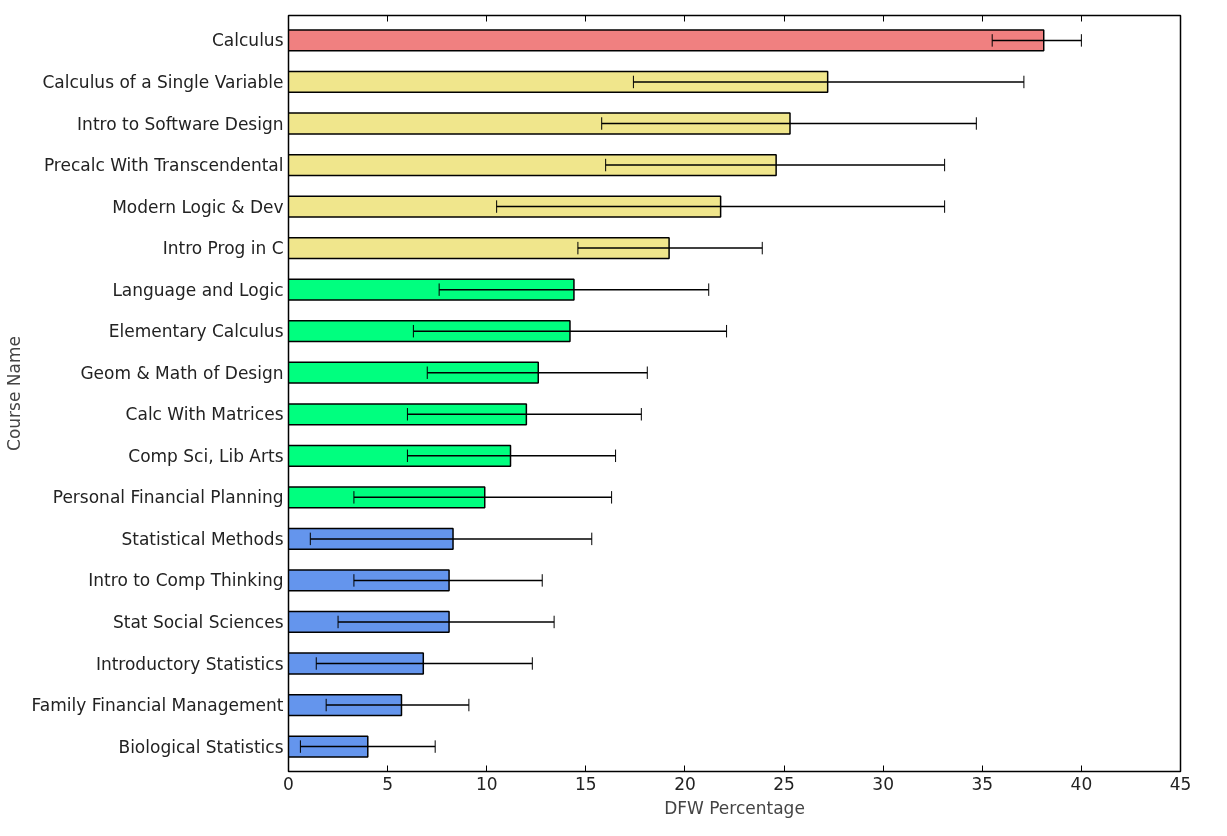 The width and height of the screenshot is (1227, 836). Describe the element at coordinates (223, 248) in the screenshot. I see `y-tick-label: Intro Prog in C` at that location.